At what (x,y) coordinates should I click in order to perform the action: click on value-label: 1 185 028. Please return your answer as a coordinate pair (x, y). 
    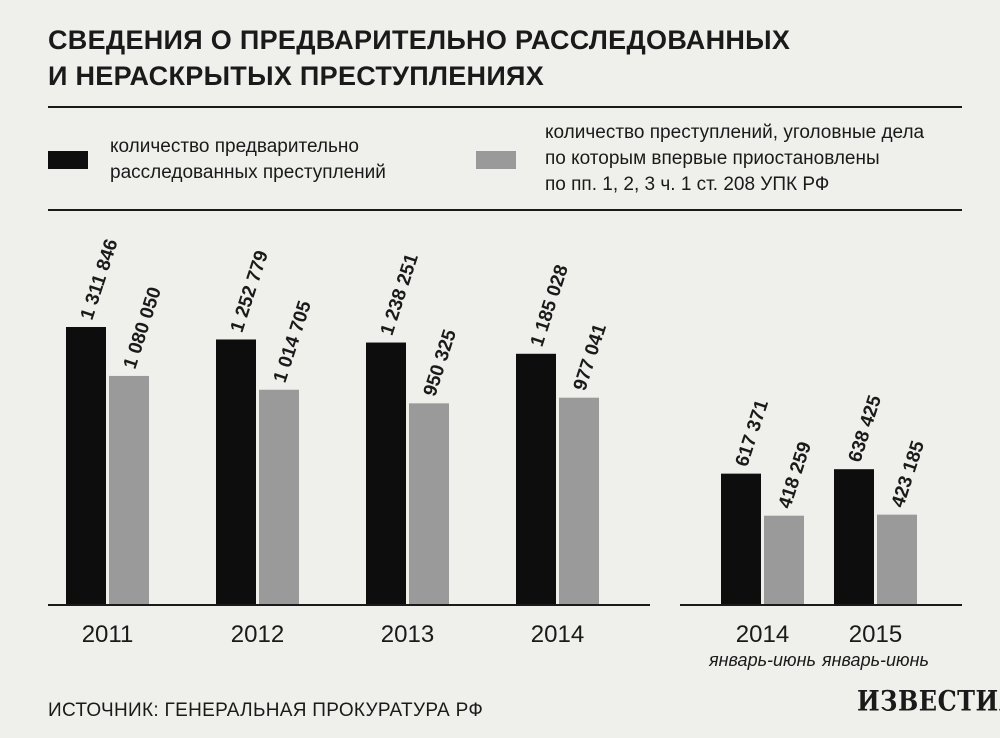
    Looking at the image, I should click on (550, 305).